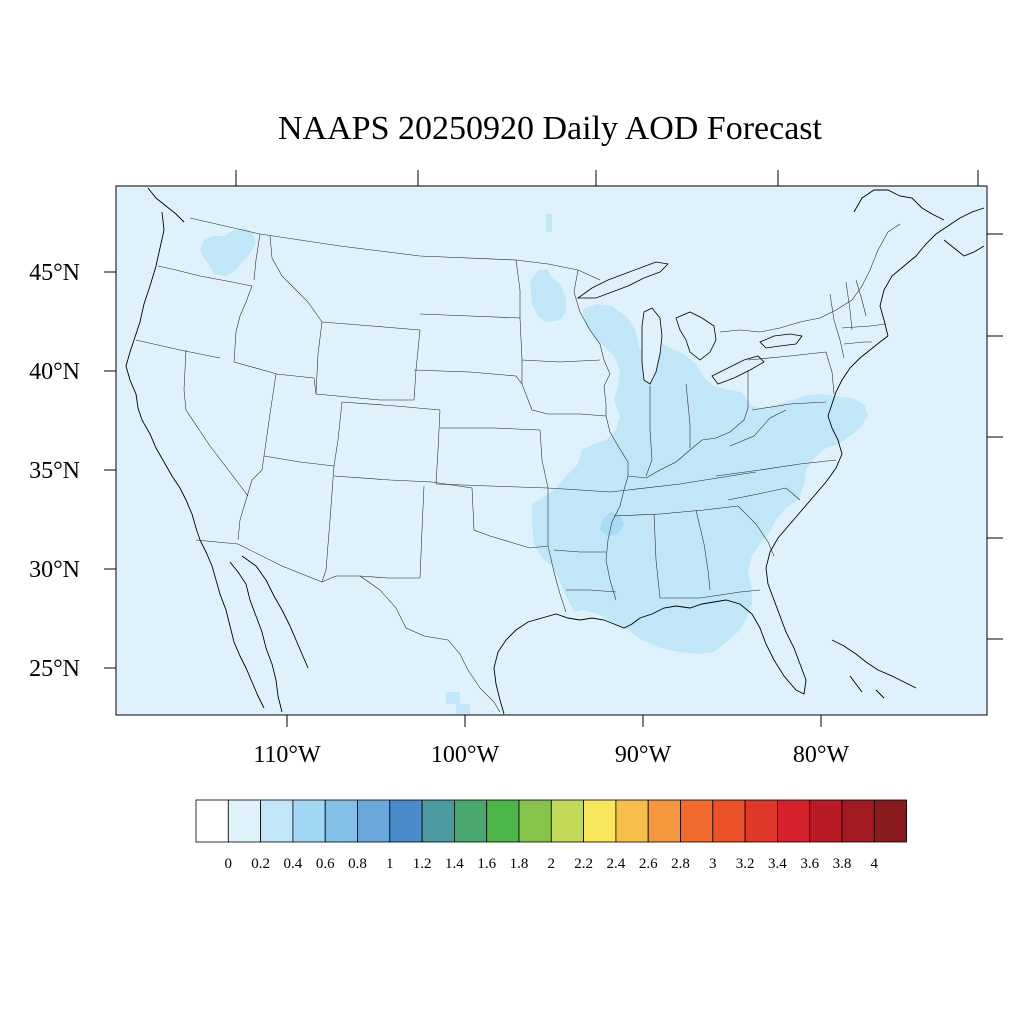 This screenshot has width=1024, height=1024. What do you see at coordinates (454, 864) in the screenshot?
I see `colorbar-label: 1.4` at bounding box center [454, 864].